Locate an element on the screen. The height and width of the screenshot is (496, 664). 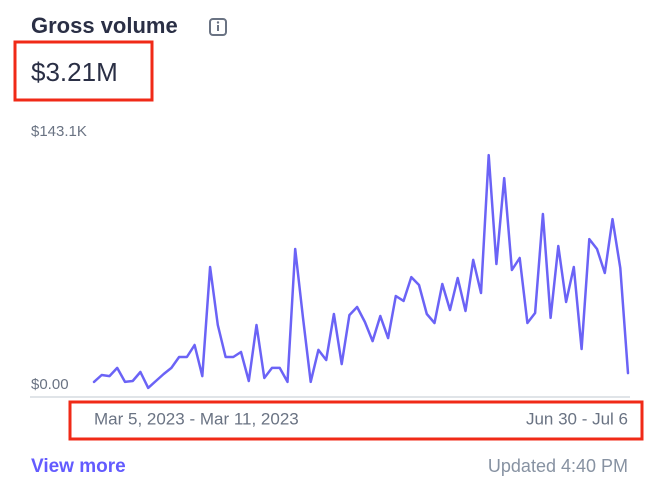
info-icon is located at coordinates (218, 27).